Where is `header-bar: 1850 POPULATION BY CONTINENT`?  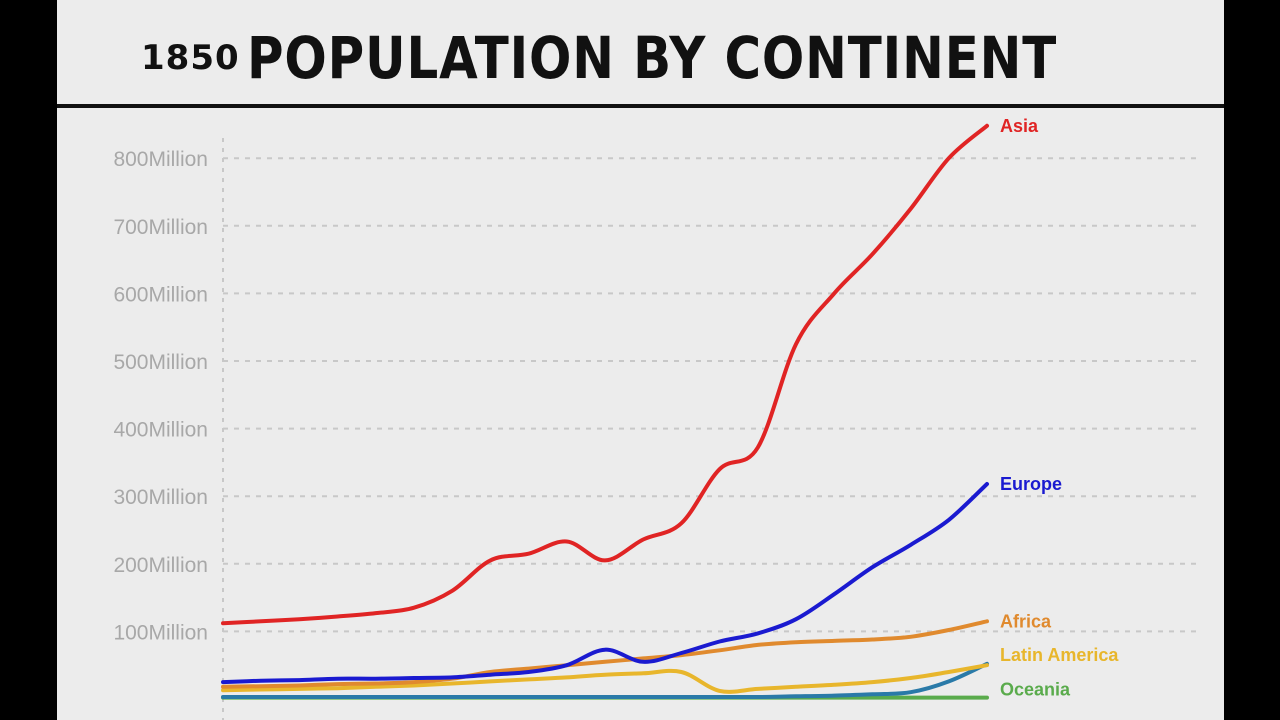 header-bar: 1850 POPULATION BY CONTINENT is located at coordinates (640, 54).